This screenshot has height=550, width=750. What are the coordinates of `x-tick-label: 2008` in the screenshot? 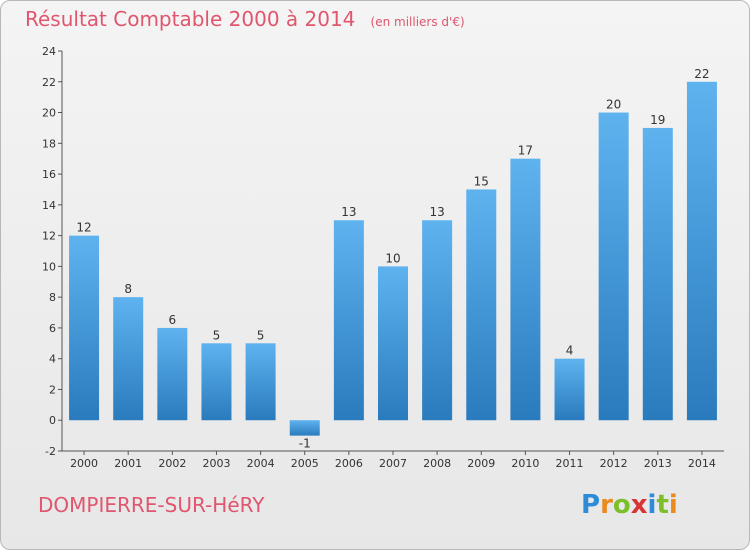 It's located at (437, 463).